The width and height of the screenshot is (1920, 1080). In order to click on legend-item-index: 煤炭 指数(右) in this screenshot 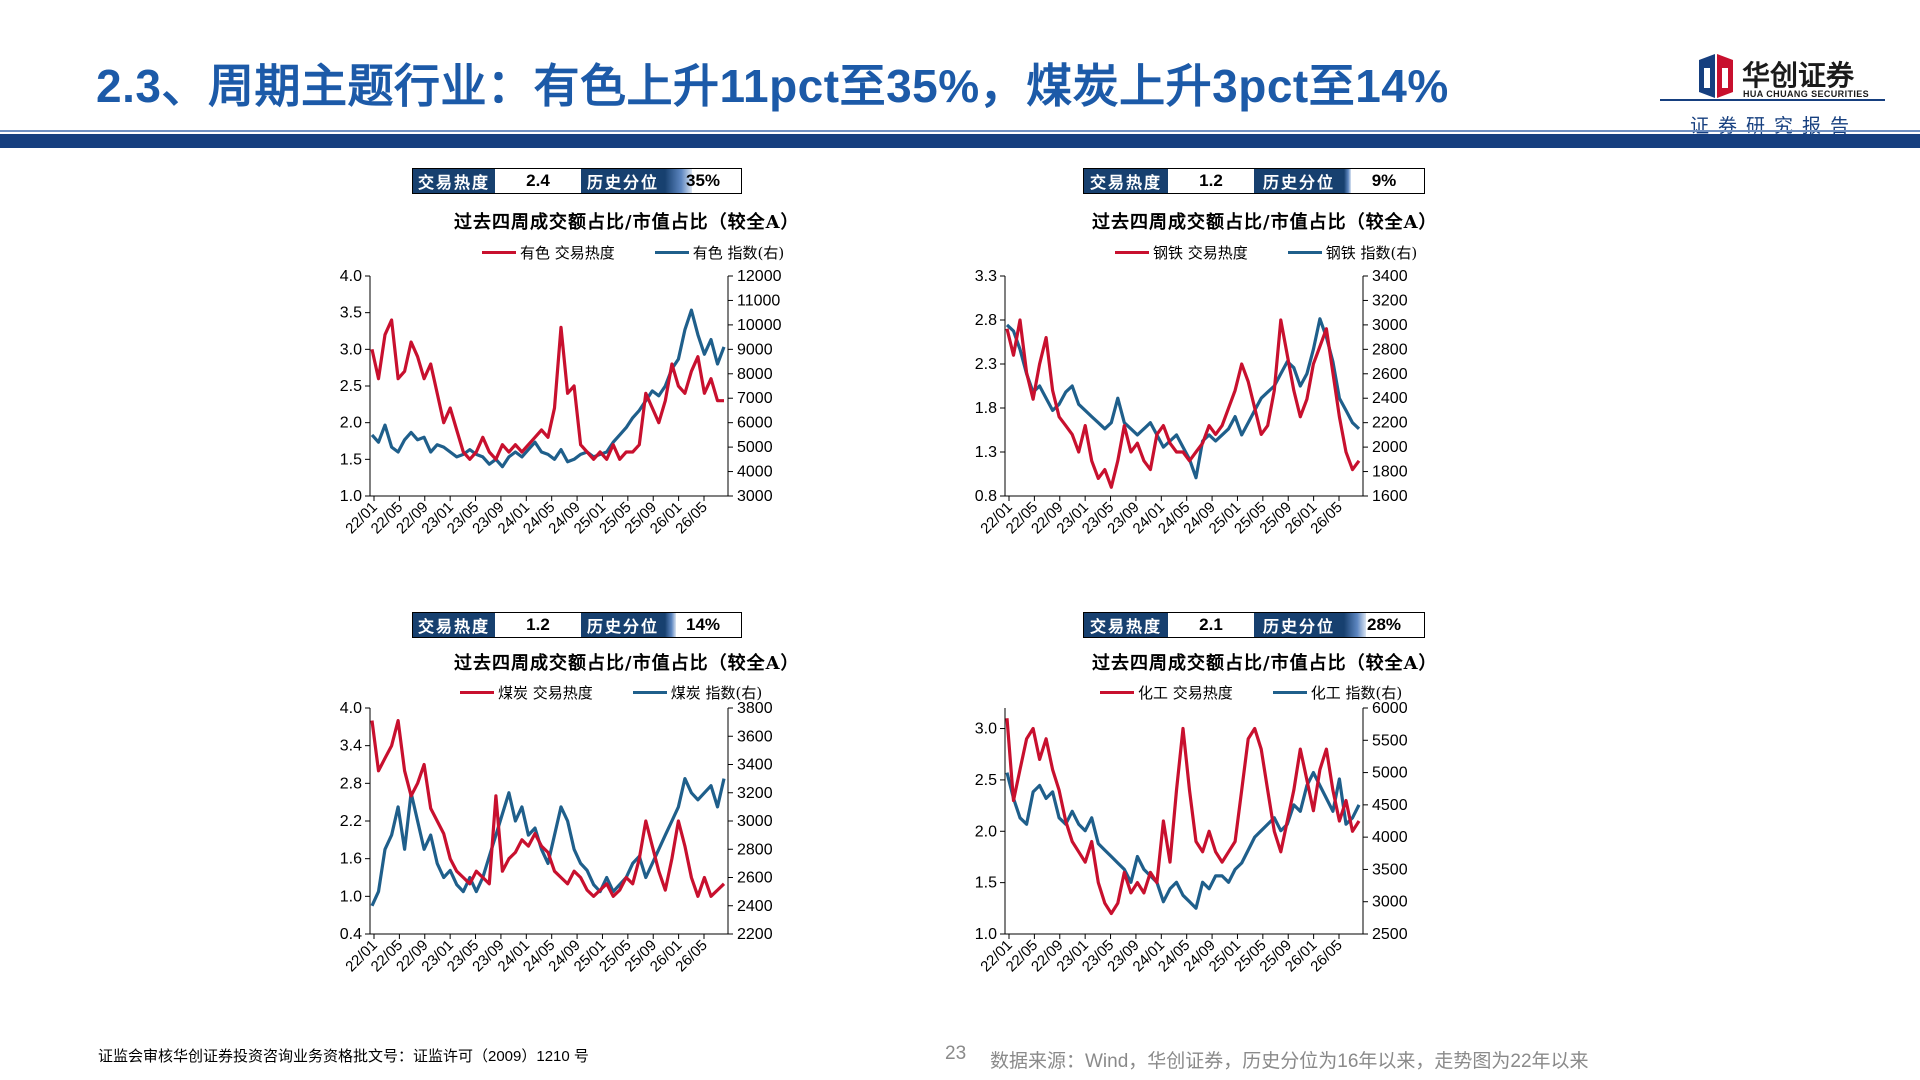, I will do `click(697, 692)`.